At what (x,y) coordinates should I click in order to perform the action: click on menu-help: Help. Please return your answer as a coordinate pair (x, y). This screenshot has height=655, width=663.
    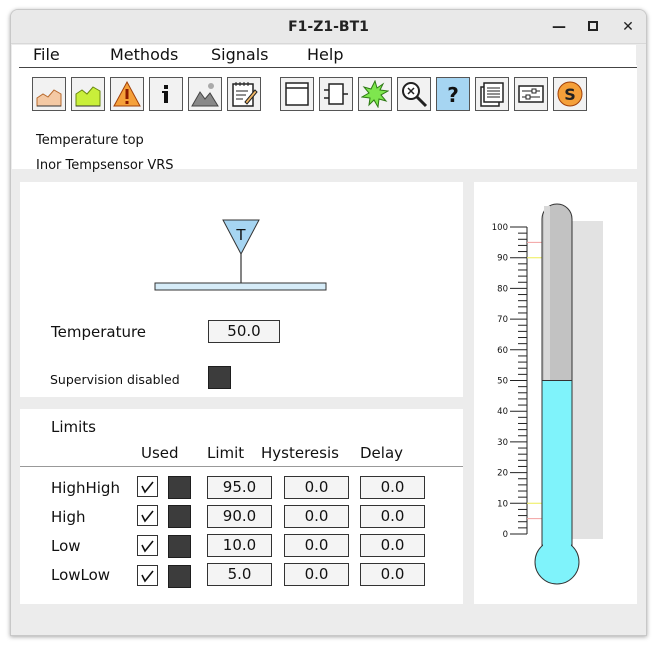
    Looking at the image, I should click on (325, 54).